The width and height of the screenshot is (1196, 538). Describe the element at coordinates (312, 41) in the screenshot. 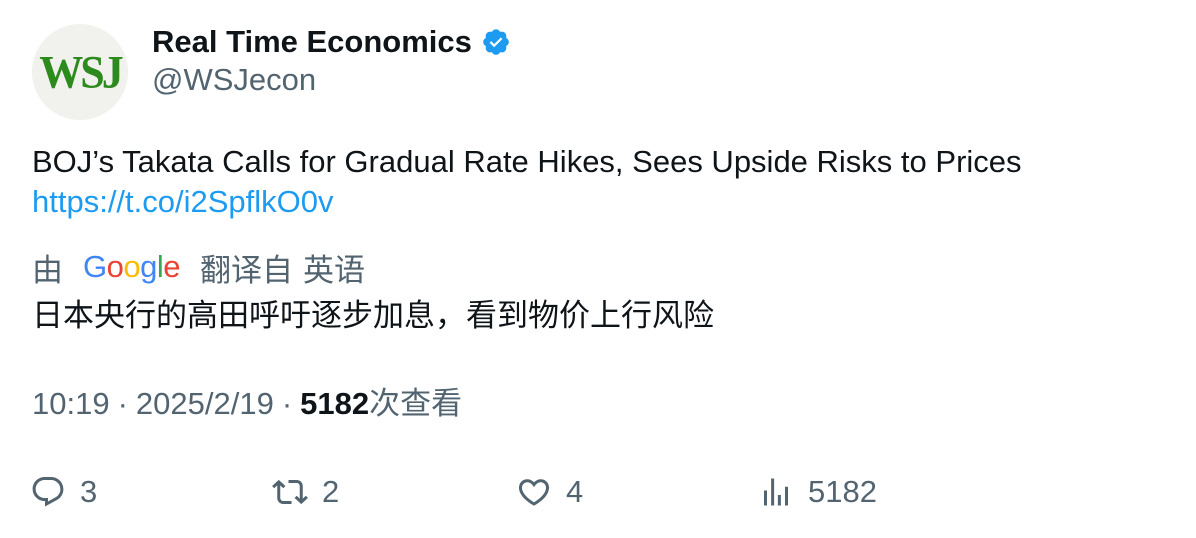

I see `display-name: Real Time Economics` at that location.